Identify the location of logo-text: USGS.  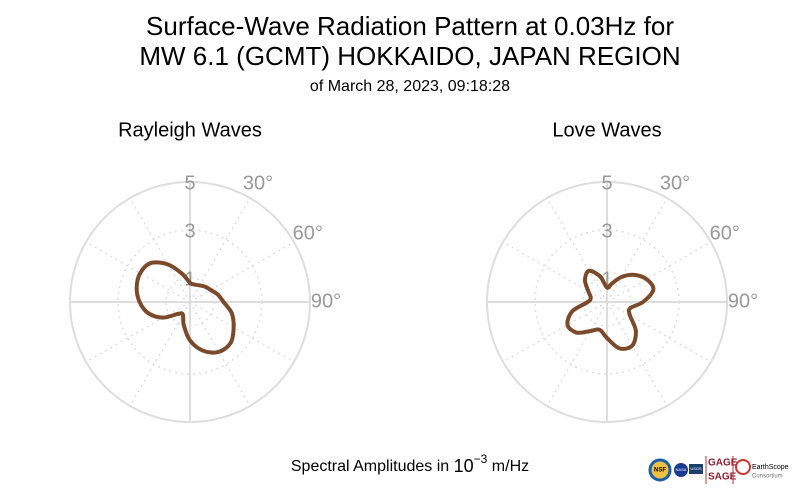
(696, 468).